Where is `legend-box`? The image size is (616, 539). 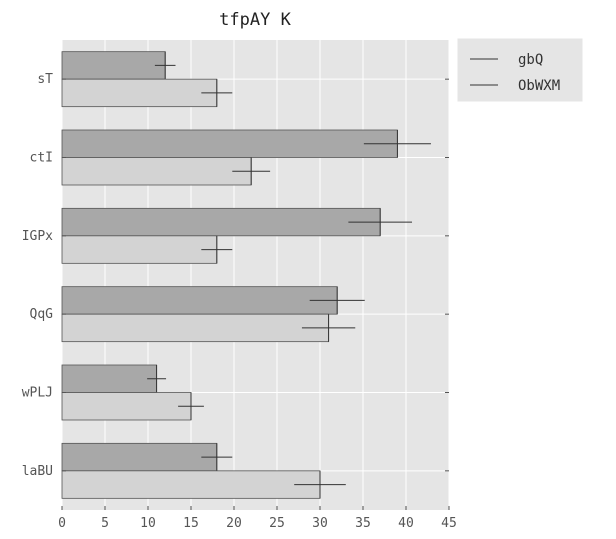
legend-box is located at coordinates (520, 70).